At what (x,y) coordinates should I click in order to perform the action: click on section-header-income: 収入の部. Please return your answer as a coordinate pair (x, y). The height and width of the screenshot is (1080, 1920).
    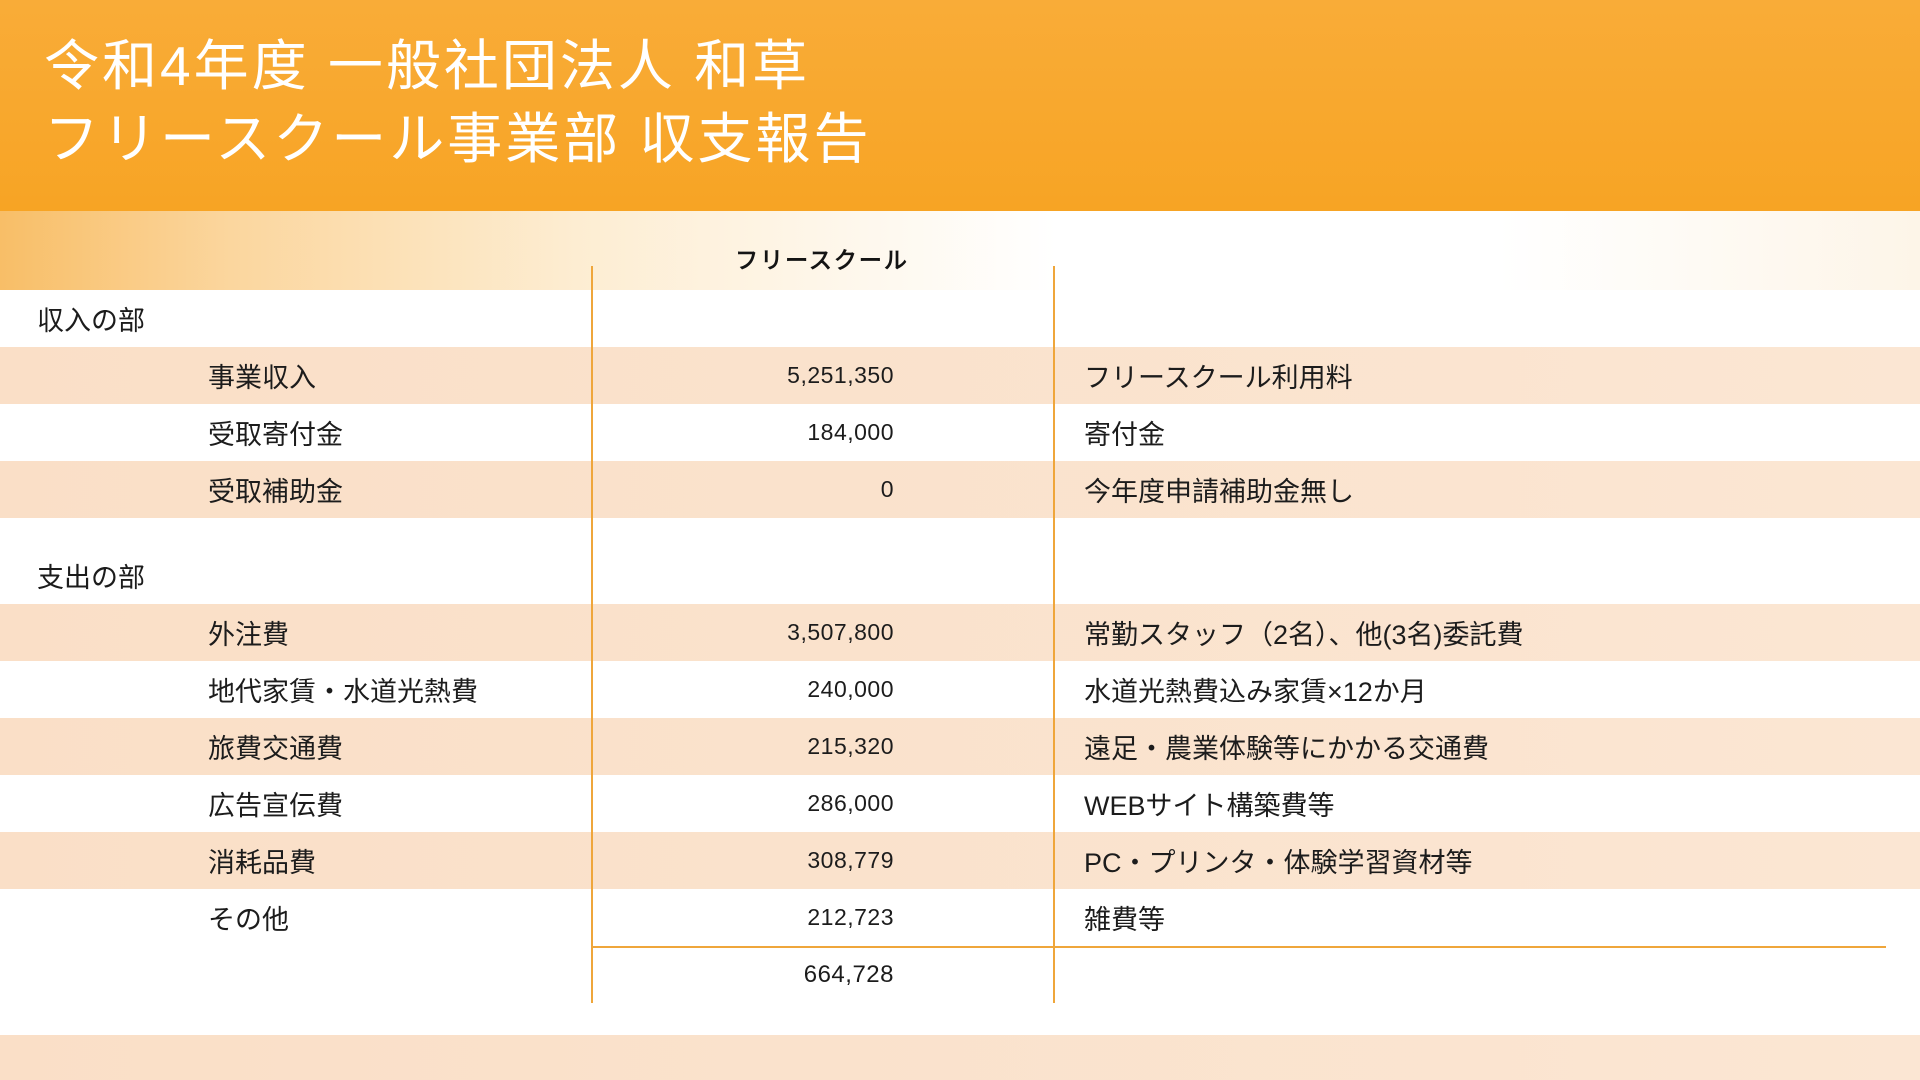
    Looking at the image, I should click on (960, 318).